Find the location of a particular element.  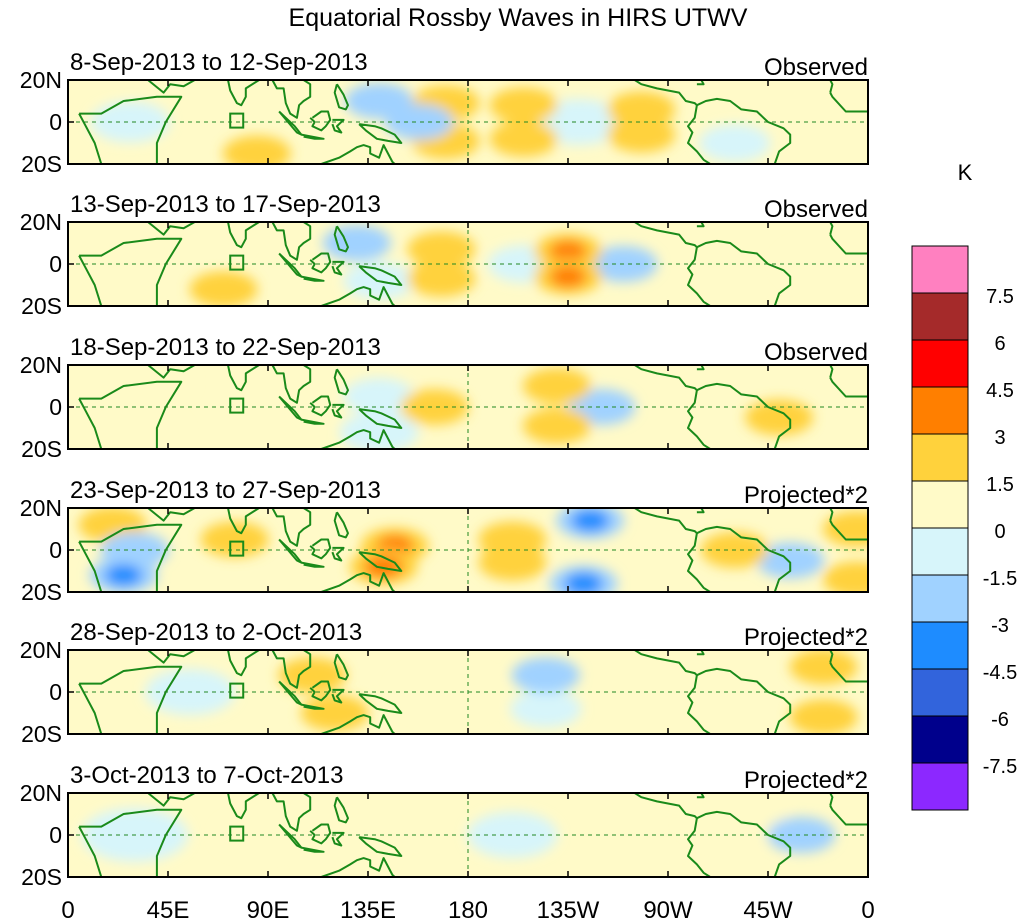

colorbar-level-label: 3 is located at coordinates (999, 438).